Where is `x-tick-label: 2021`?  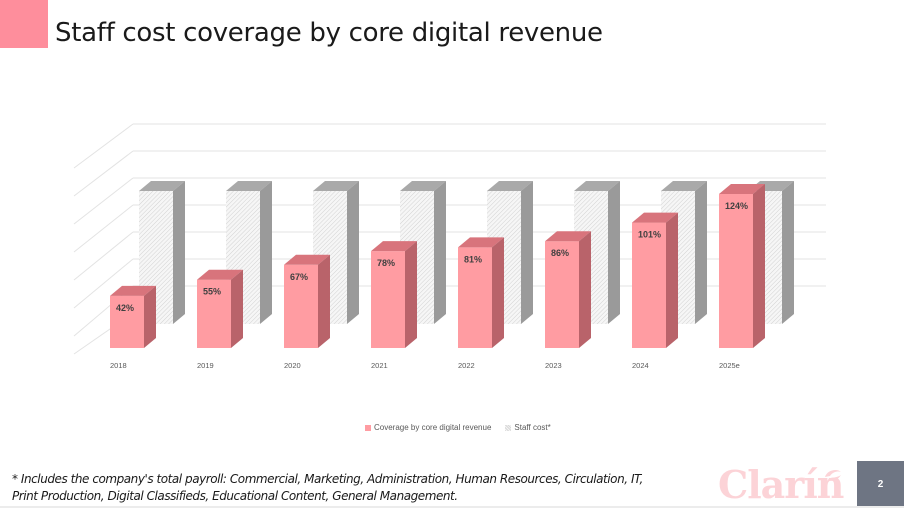
x-tick-label: 2021 is located at coordinates (379, 365).